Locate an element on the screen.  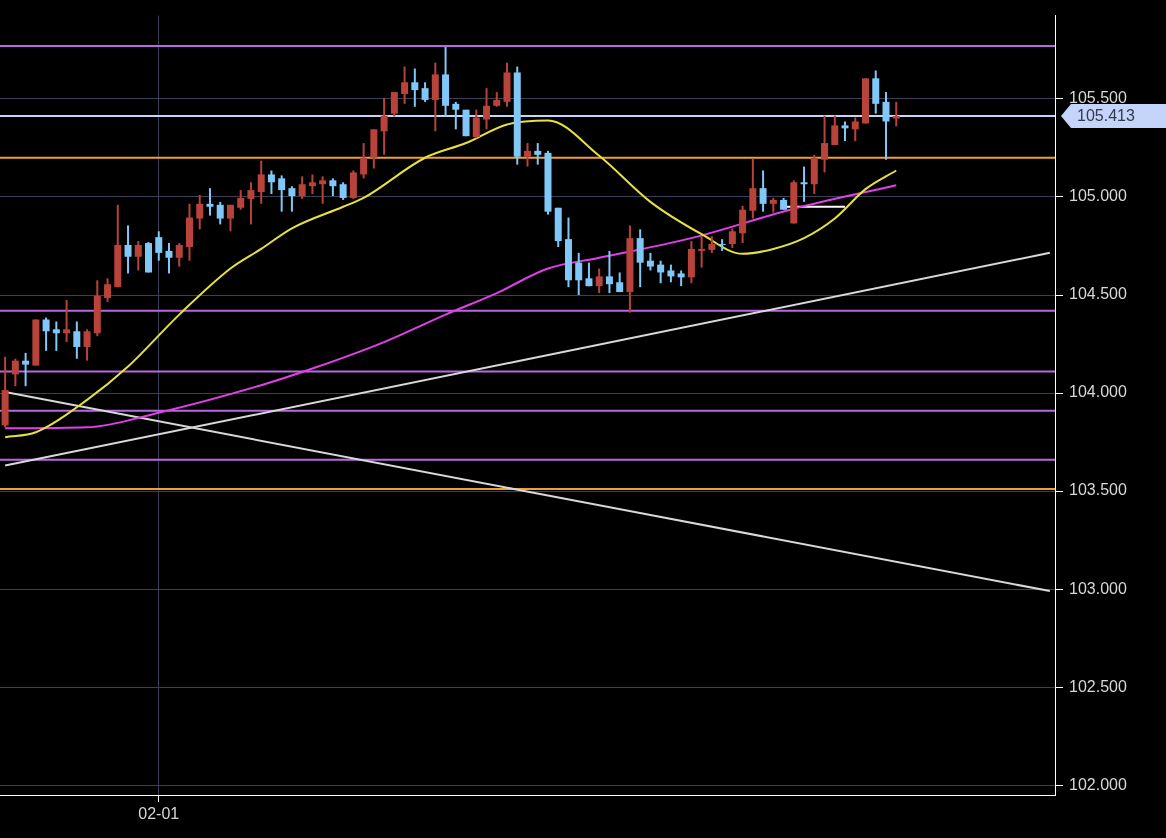
y-tick-label: 102.500 is located at coordinates (1098, 686).